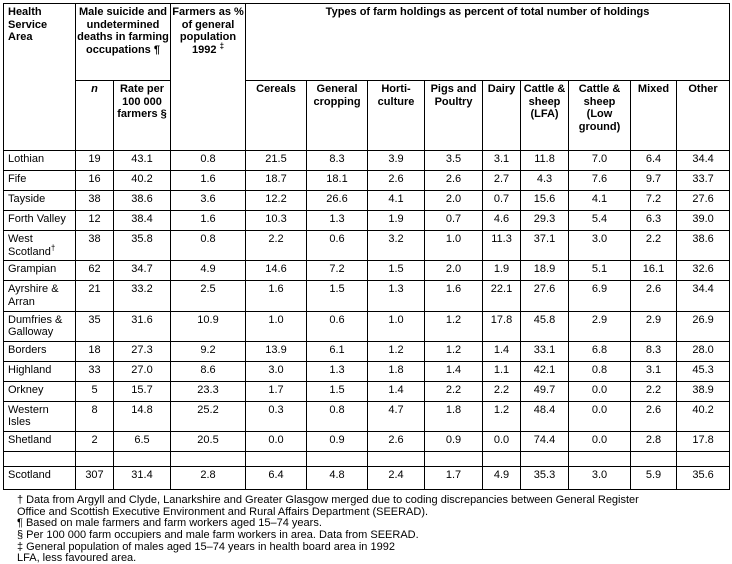  Describe the element at coordinates (703, 180) in the screenshot. I see `value-cell-other: 33.7` at that location.